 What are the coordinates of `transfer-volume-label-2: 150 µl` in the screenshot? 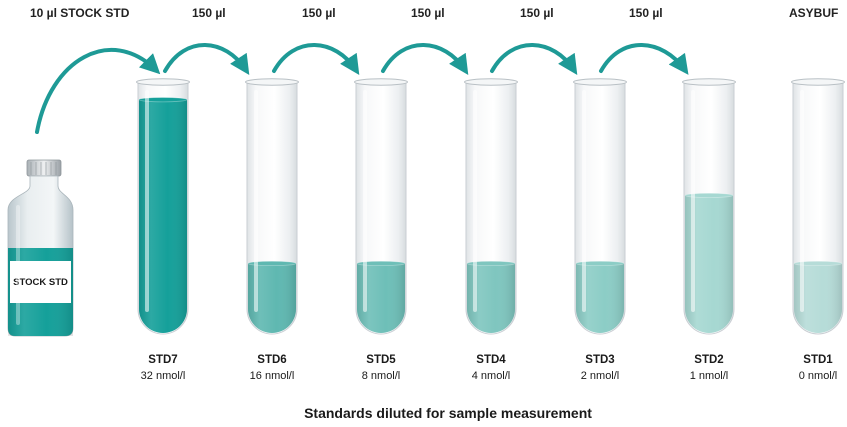 It's located at (319, 13).